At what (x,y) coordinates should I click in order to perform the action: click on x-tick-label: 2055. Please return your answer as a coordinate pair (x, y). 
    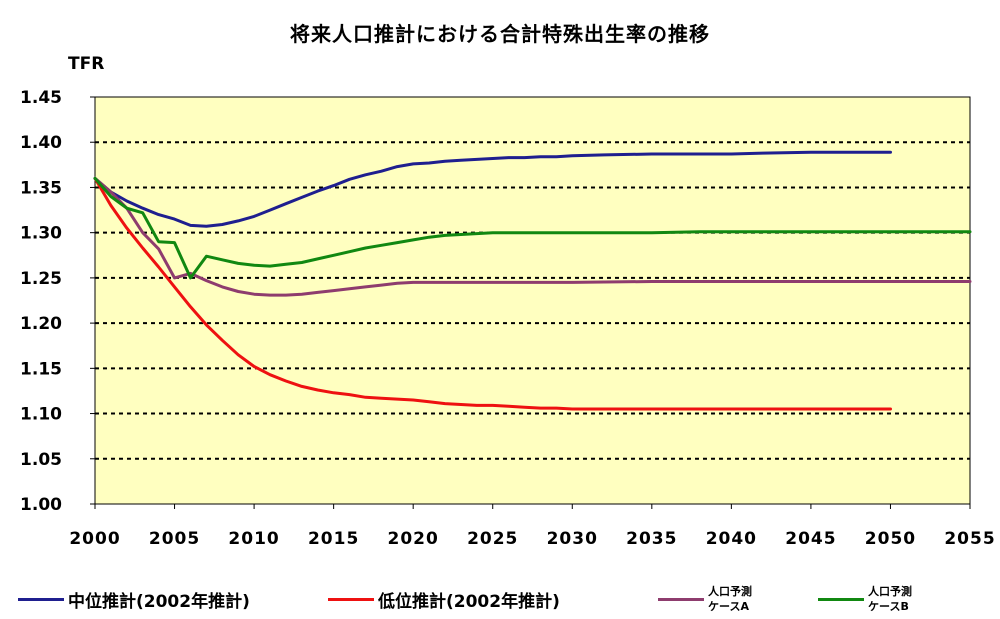
    Looking at the image, I should click on (969, 539).